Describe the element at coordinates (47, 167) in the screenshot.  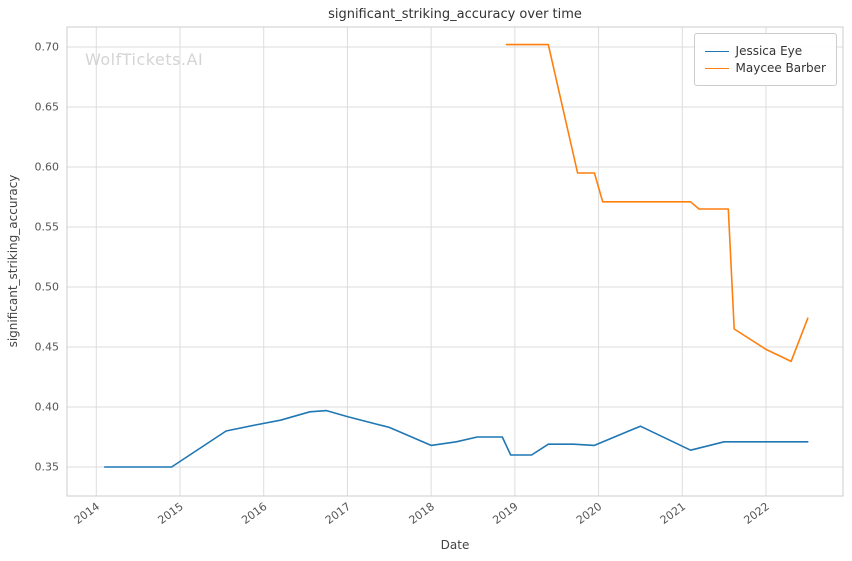
I see `y-tick-label: 0.60` at that location.